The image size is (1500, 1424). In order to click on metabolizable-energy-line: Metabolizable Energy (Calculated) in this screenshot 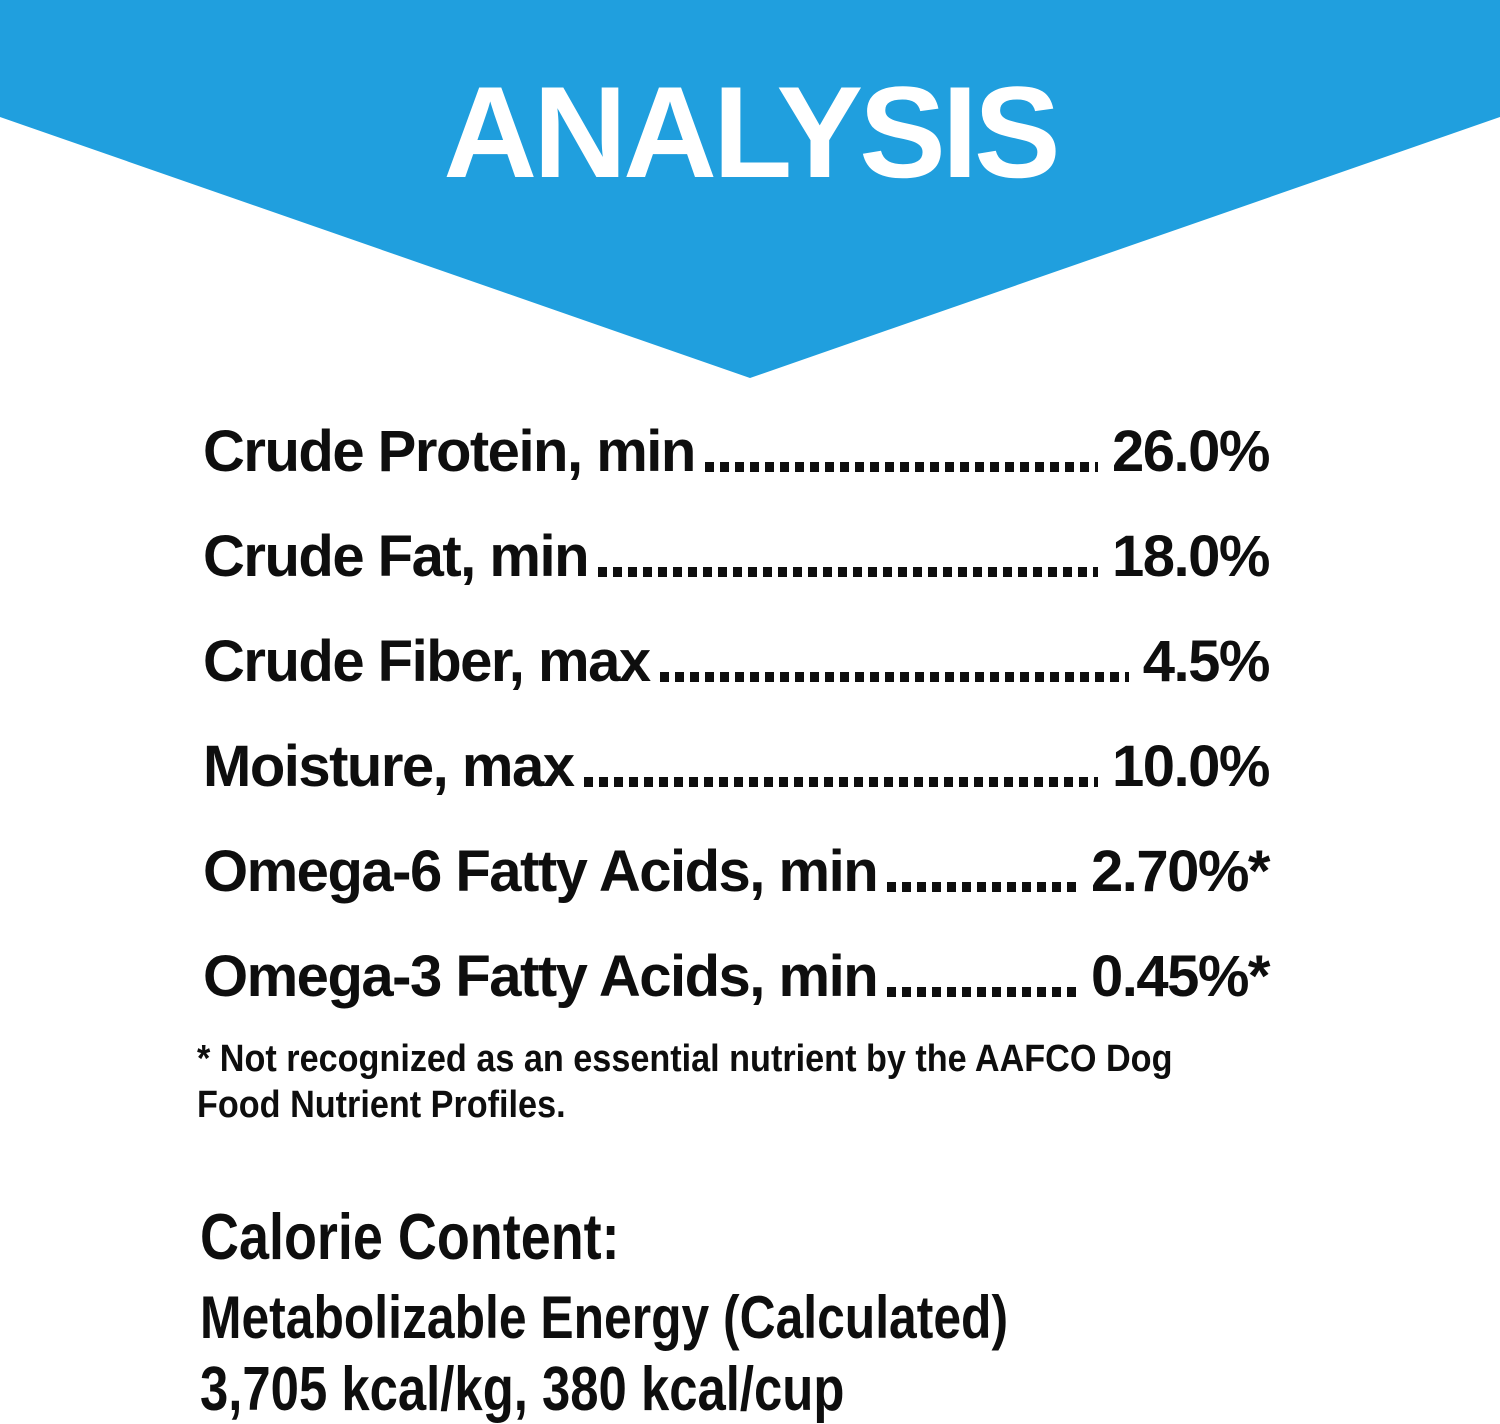, I will do `click(604, 1317)`.